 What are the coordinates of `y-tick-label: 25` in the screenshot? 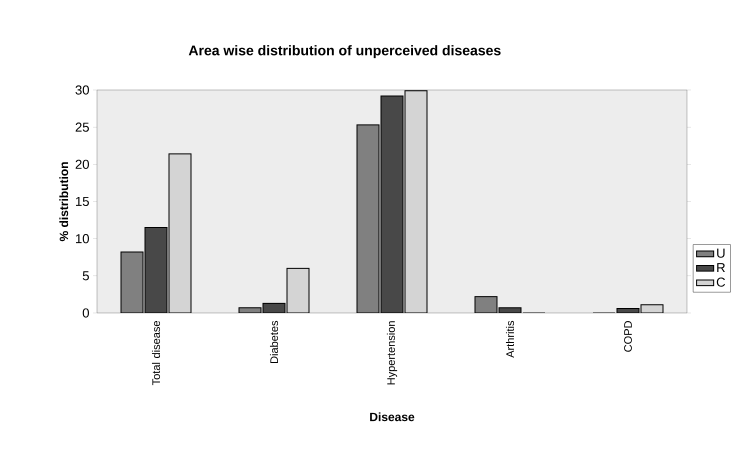 It's located at (82, 127).